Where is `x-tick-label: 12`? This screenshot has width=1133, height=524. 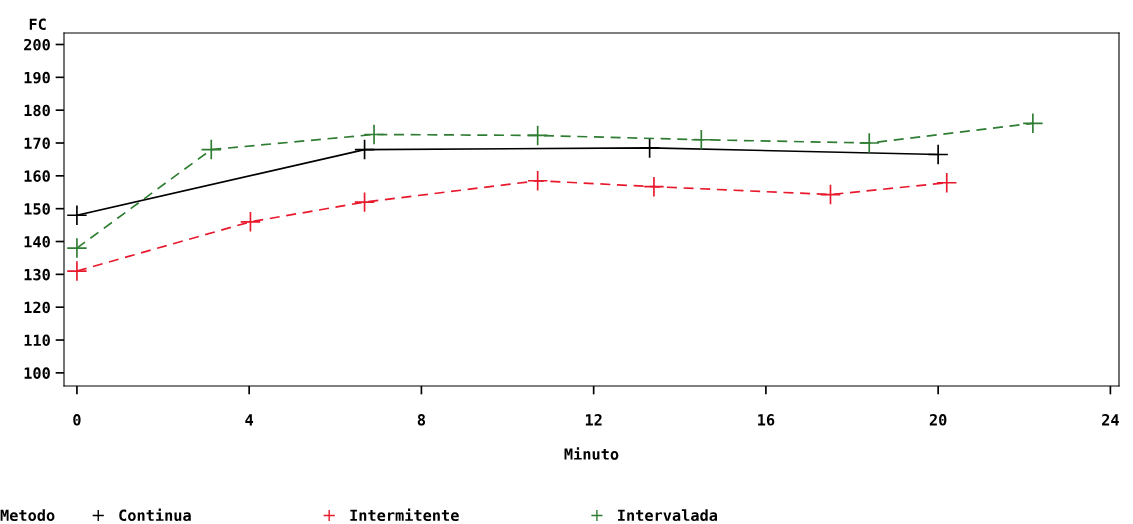 x-tick-label: 12 is located at coordinates (593, 420).